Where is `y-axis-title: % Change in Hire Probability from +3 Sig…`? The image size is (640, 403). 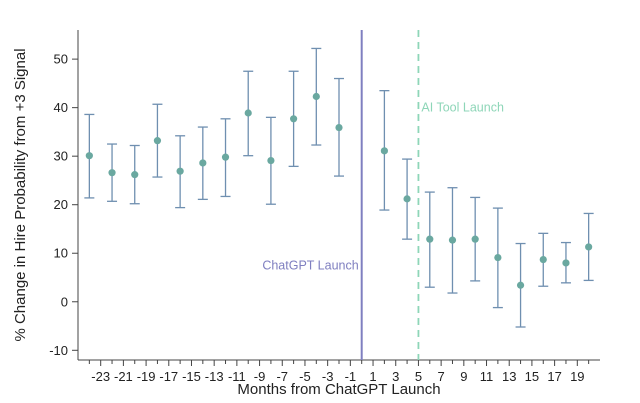
y-axis-title: % Change in Hire Probability from +3 Sig… is located at coordinates (20, 194).